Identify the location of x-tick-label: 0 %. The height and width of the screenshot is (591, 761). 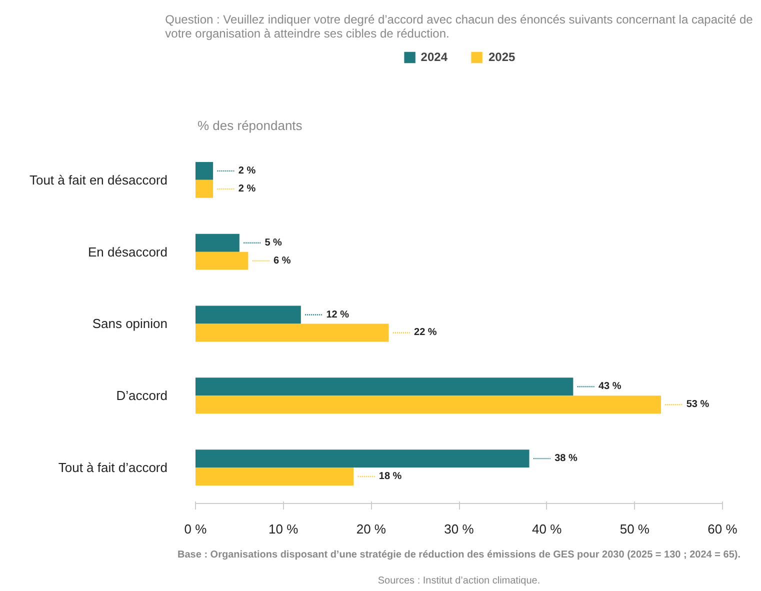
(196, 529).